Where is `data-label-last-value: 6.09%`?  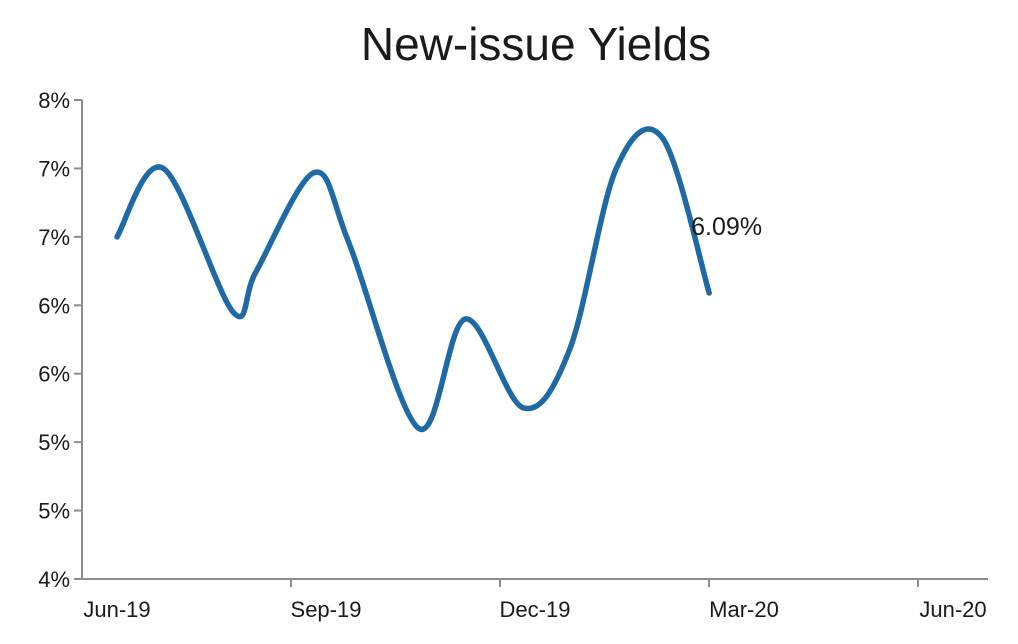
data-label-last-value: 6.09% is located at coordinates (726, 227).